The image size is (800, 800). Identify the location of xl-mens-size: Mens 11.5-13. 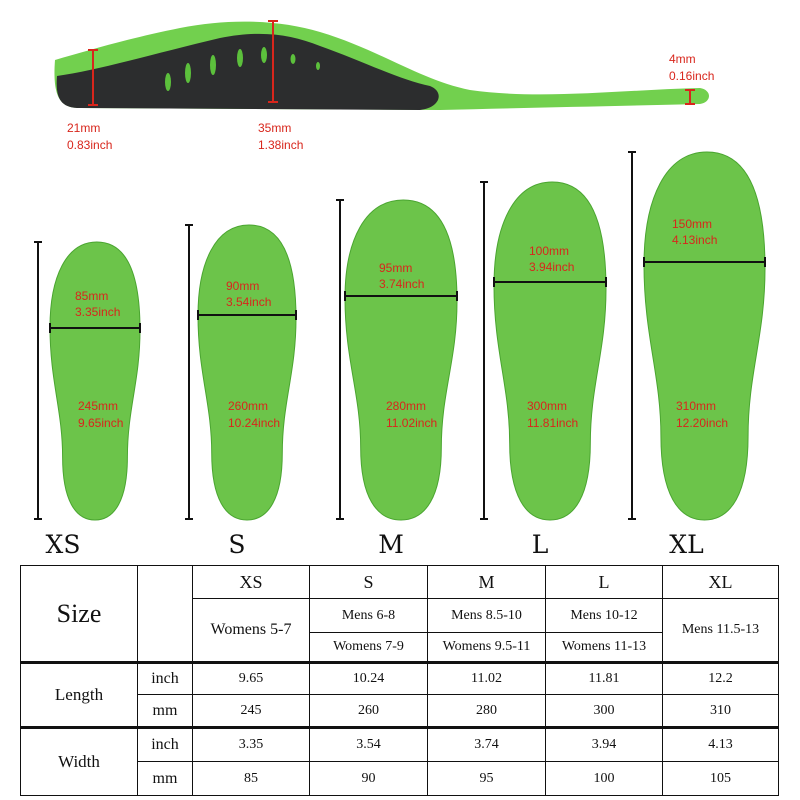
(720, 630).